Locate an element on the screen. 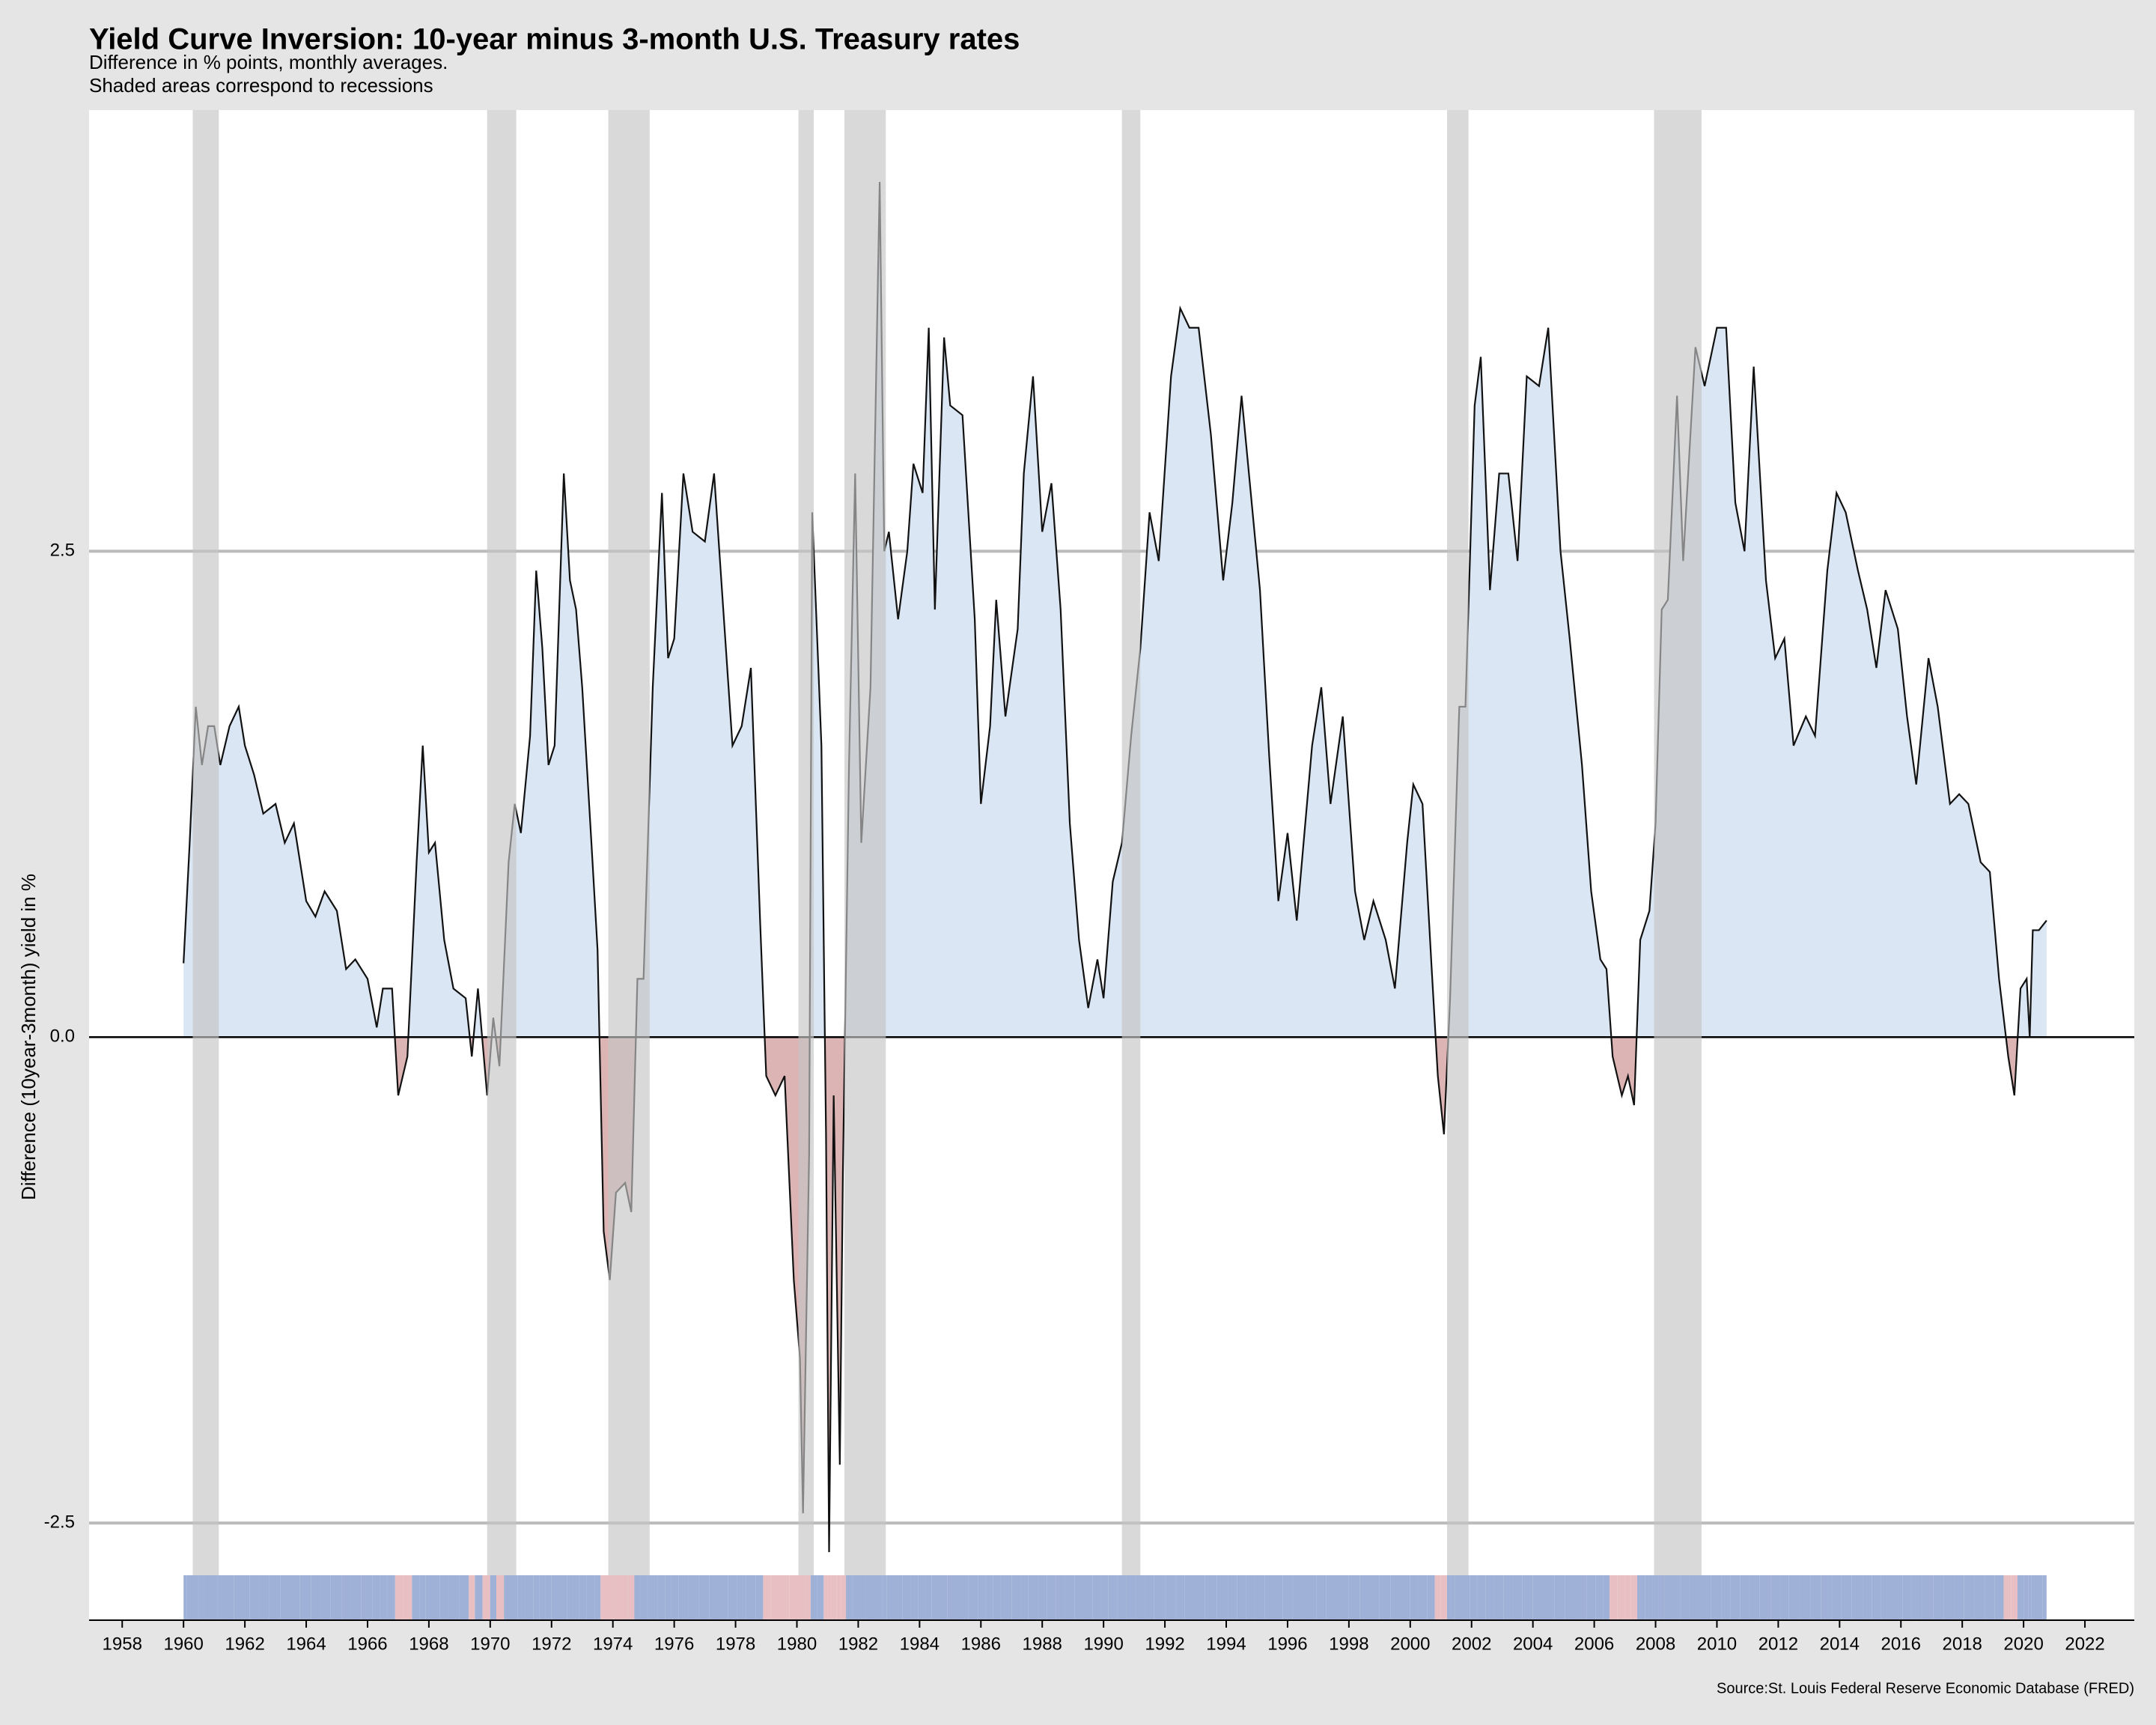 Image resolution: width=2156 pixels, height=1725 pixels. x-tick-label: 2004 is located at coordinates (1533, 1644).